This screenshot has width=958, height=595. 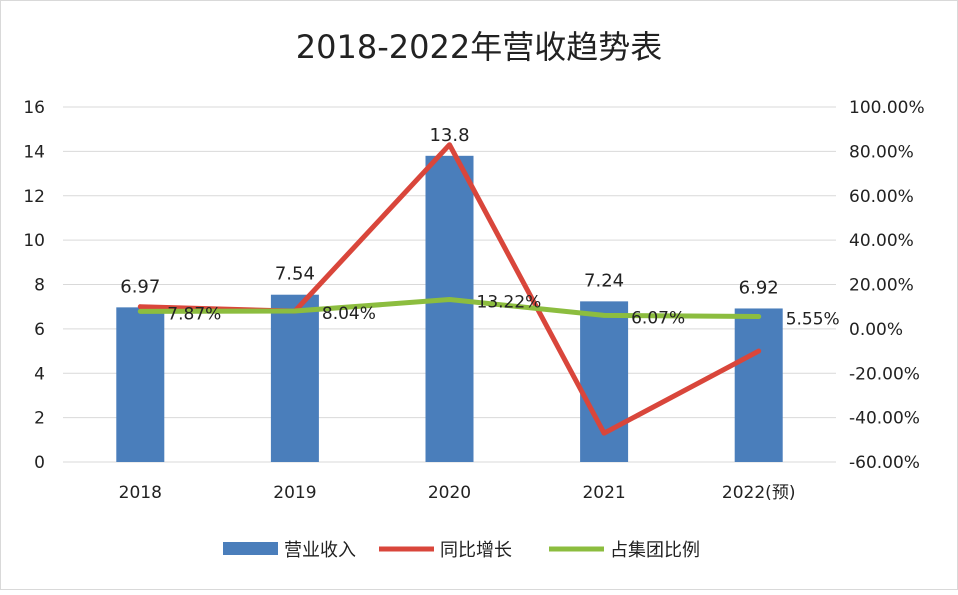 What do you see at coordinates (603, 493) in the screenshot?
I see `x-tick-label: 2021` at bounding box center [603, 493].